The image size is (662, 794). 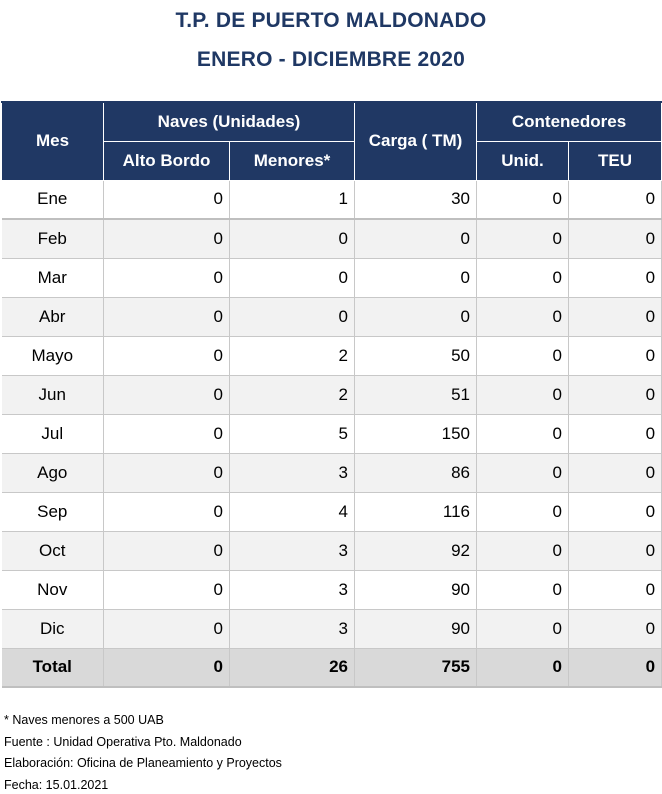 What do you see at coordinates (52, 239) in the screenshot?
I see `cell-mes: Feb` at bounding box center [52, 239].